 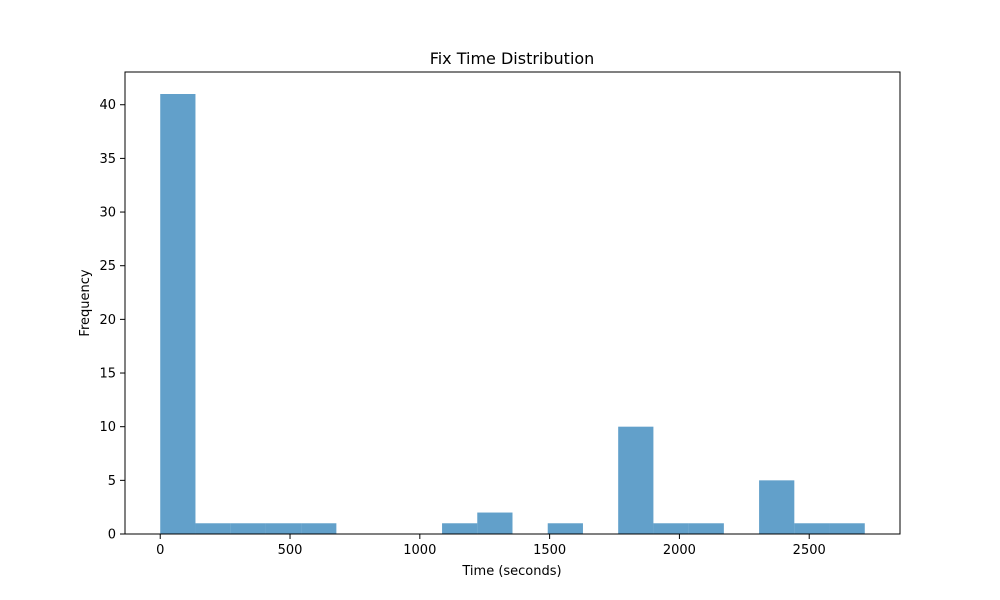 I want to click on y-tick-label: 0, so click(x=112, y=535).